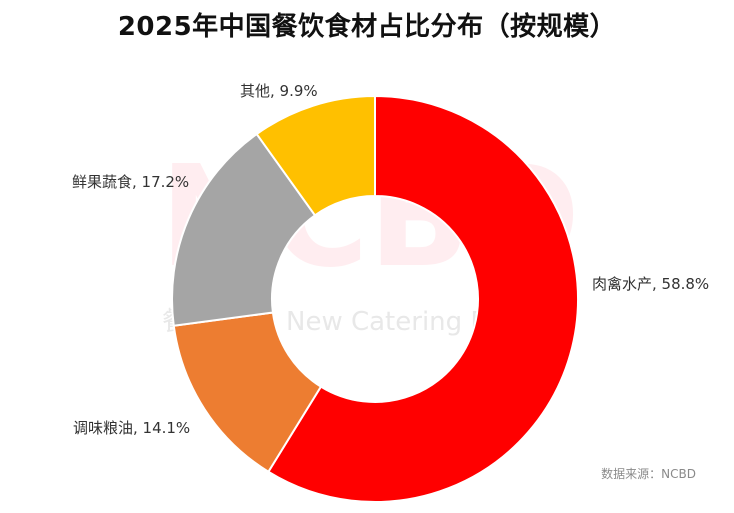 The image size is (734, 513). I want to click on slice-other, so click(315, 155).